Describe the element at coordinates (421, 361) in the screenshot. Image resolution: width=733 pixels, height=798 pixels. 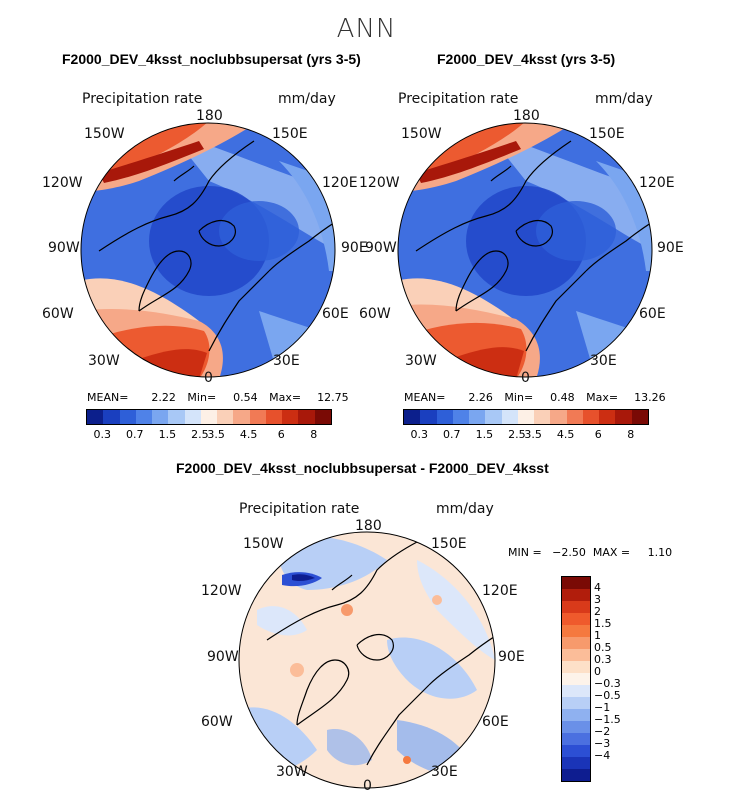
I see `panel-2-lon-30w: 30W` at that location.